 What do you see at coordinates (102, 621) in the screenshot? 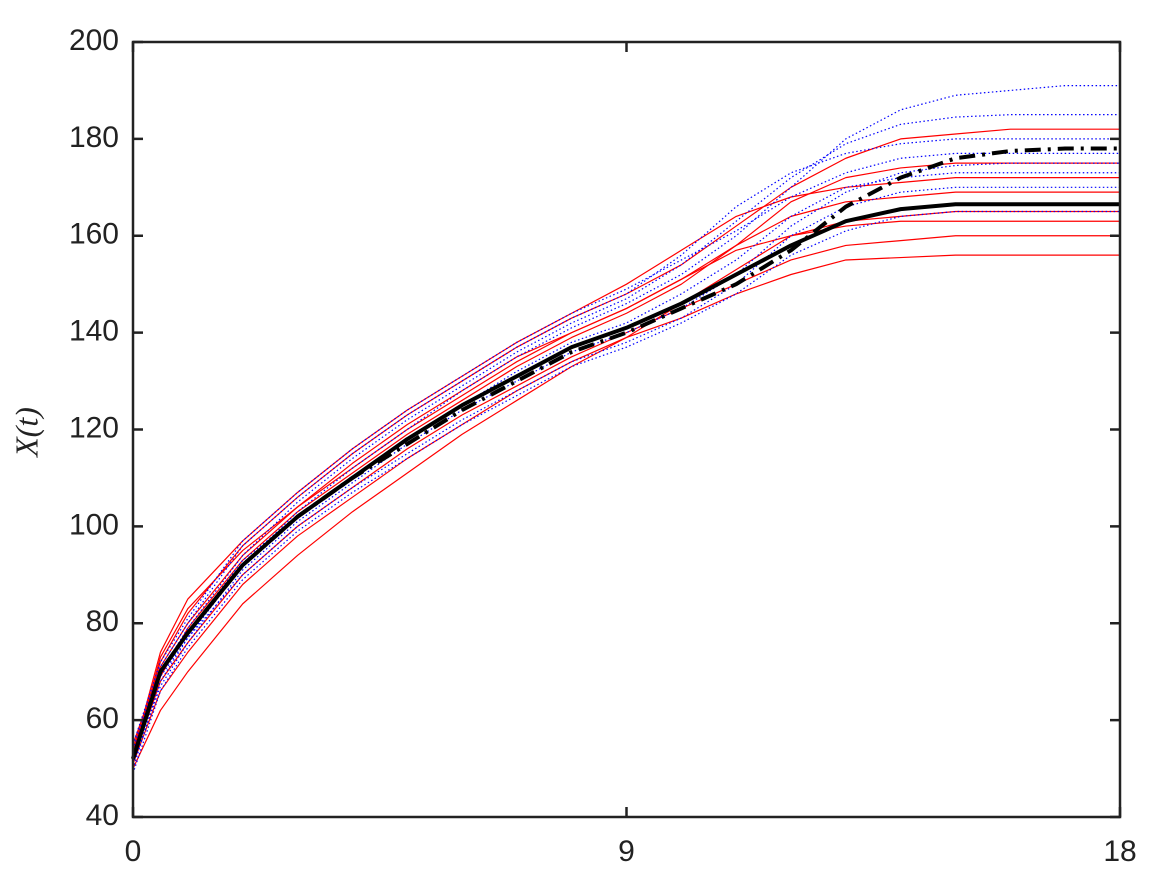
I see `y-tick-label: 80` at bounding box center [102, 621].